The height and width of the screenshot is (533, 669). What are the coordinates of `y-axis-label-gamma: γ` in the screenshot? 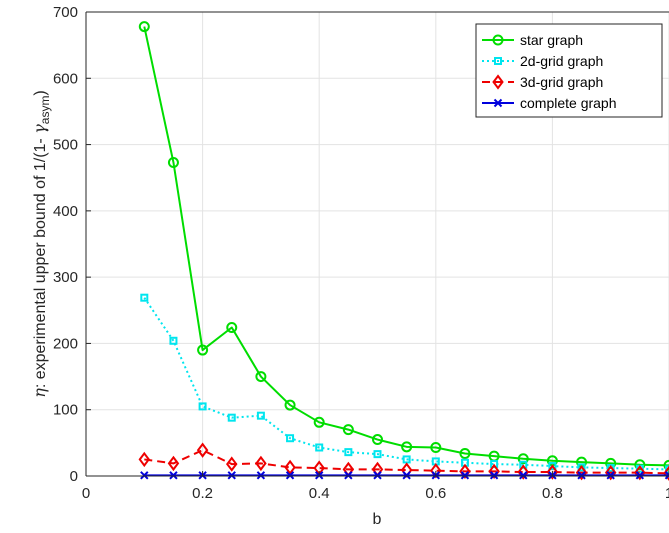 It's located at (39, 129).